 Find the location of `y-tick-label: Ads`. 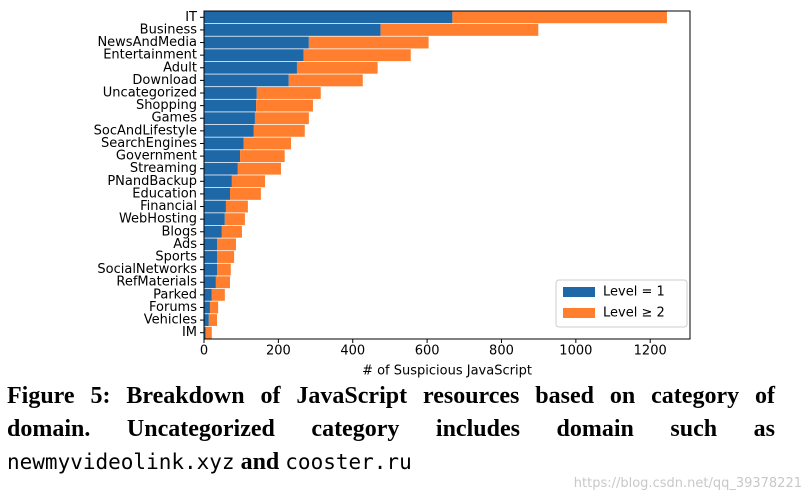

y-tick-label: Ads is located at coordinates (185, 244).